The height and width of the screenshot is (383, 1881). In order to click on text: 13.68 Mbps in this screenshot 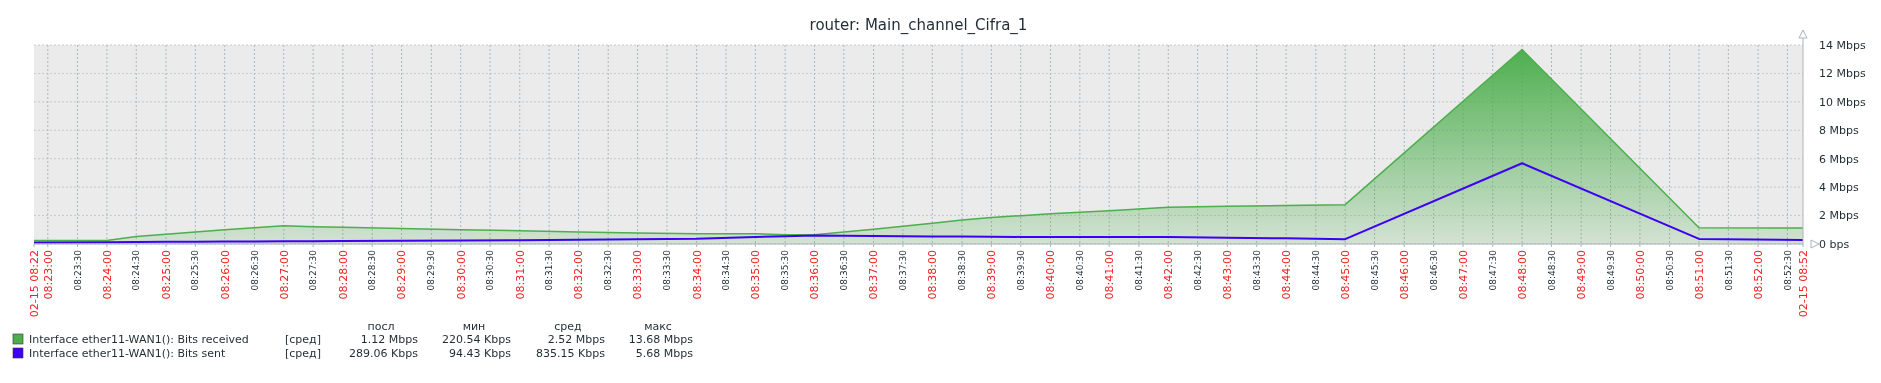, I will do `click(661, 339)`.